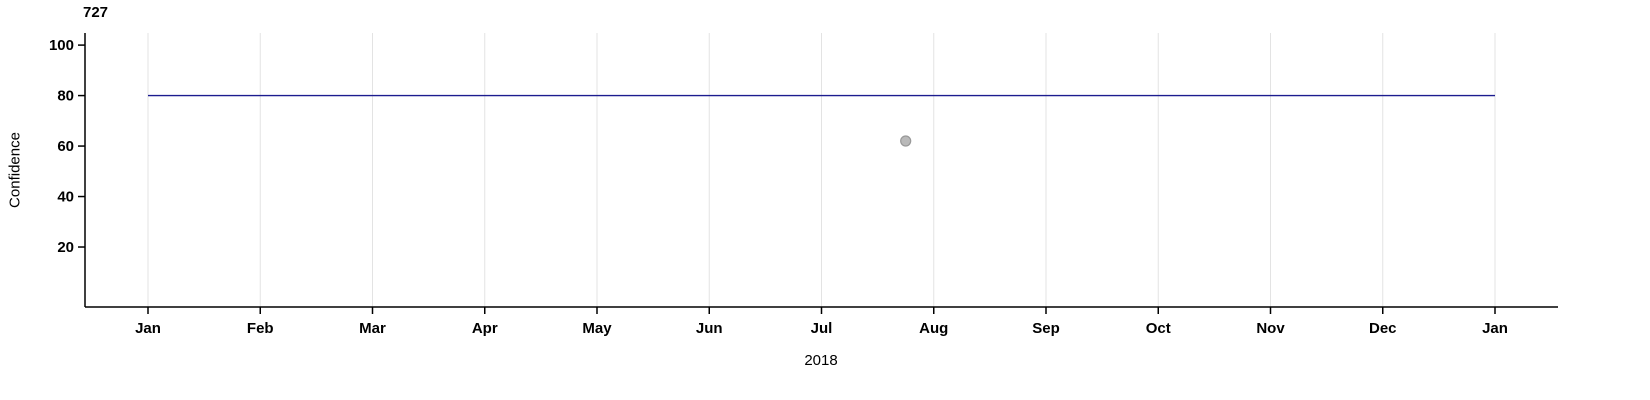 The height and width of the screenshot is (400, 1650). I want to click on x-tick-label: Mar, so click(372, 328).